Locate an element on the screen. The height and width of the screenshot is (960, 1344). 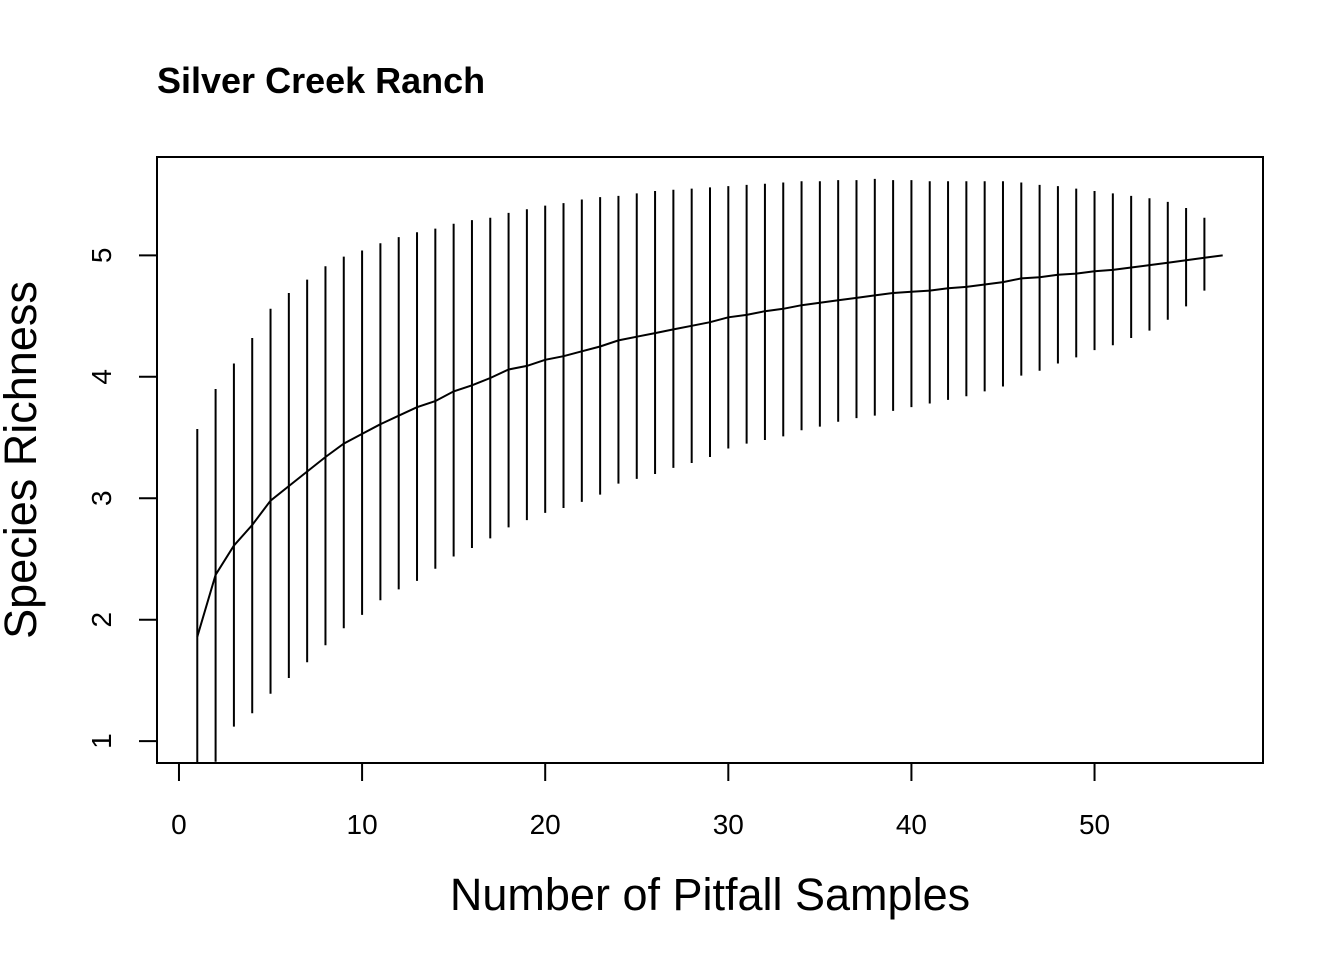
y-tick-label: 5 is located at coordinates (101, 256).